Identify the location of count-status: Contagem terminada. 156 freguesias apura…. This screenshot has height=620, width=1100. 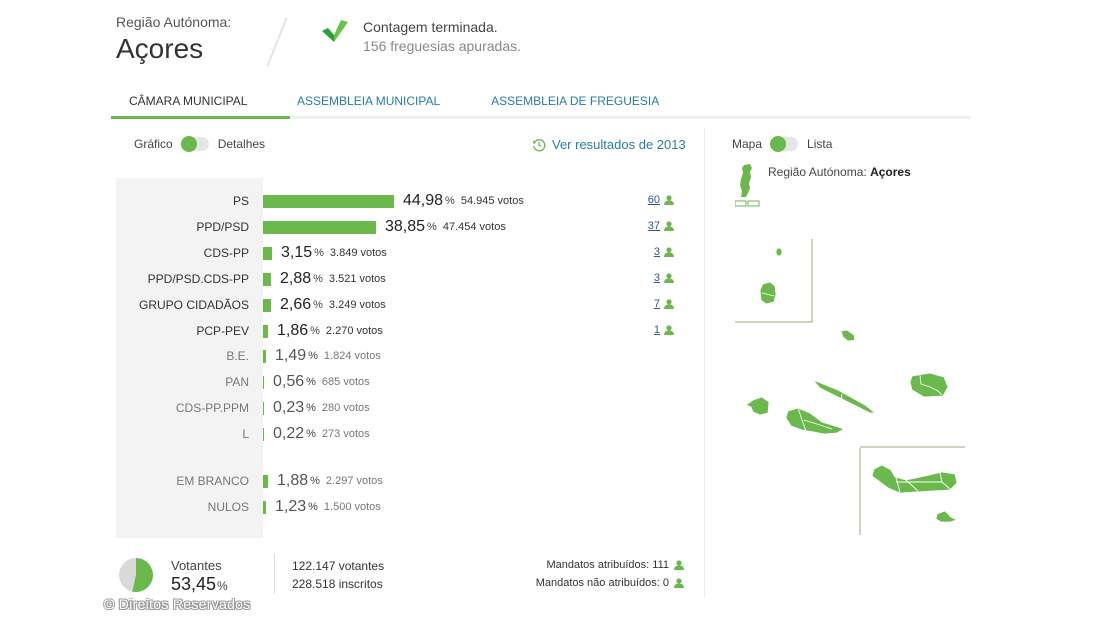
(442, 36).